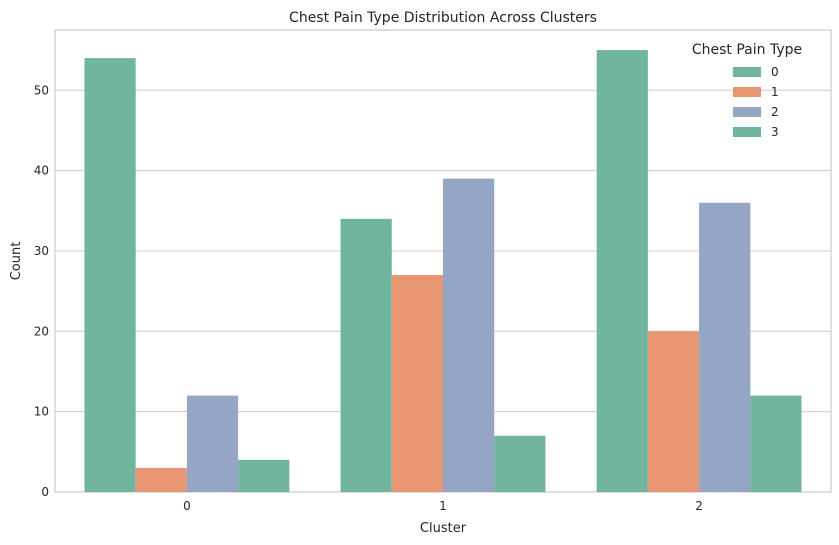 The height and width of the screenshot is (545, 839). Describe the element at coordinates (41, 412) in the screenshot. I see `y-tick-label: 10` at that location.